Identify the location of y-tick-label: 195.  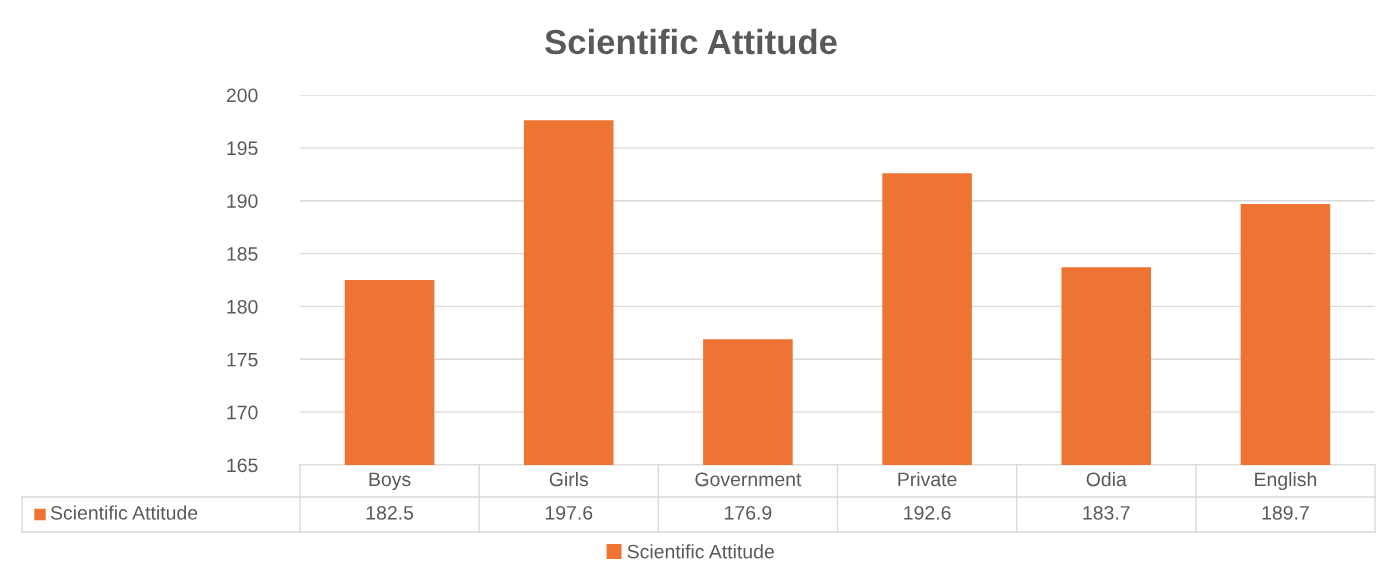
(242, 148).